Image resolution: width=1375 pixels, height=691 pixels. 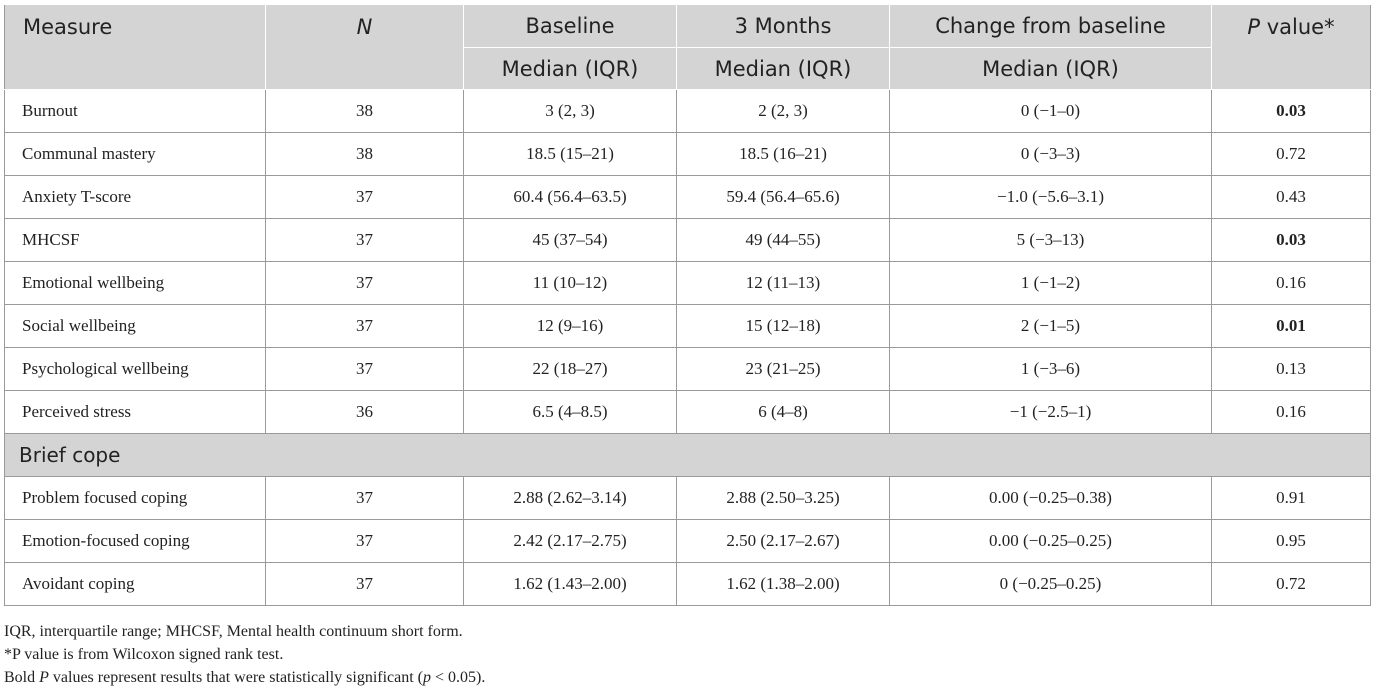 I want to click on header-p-letter: P, so click(x=1254, y=27).